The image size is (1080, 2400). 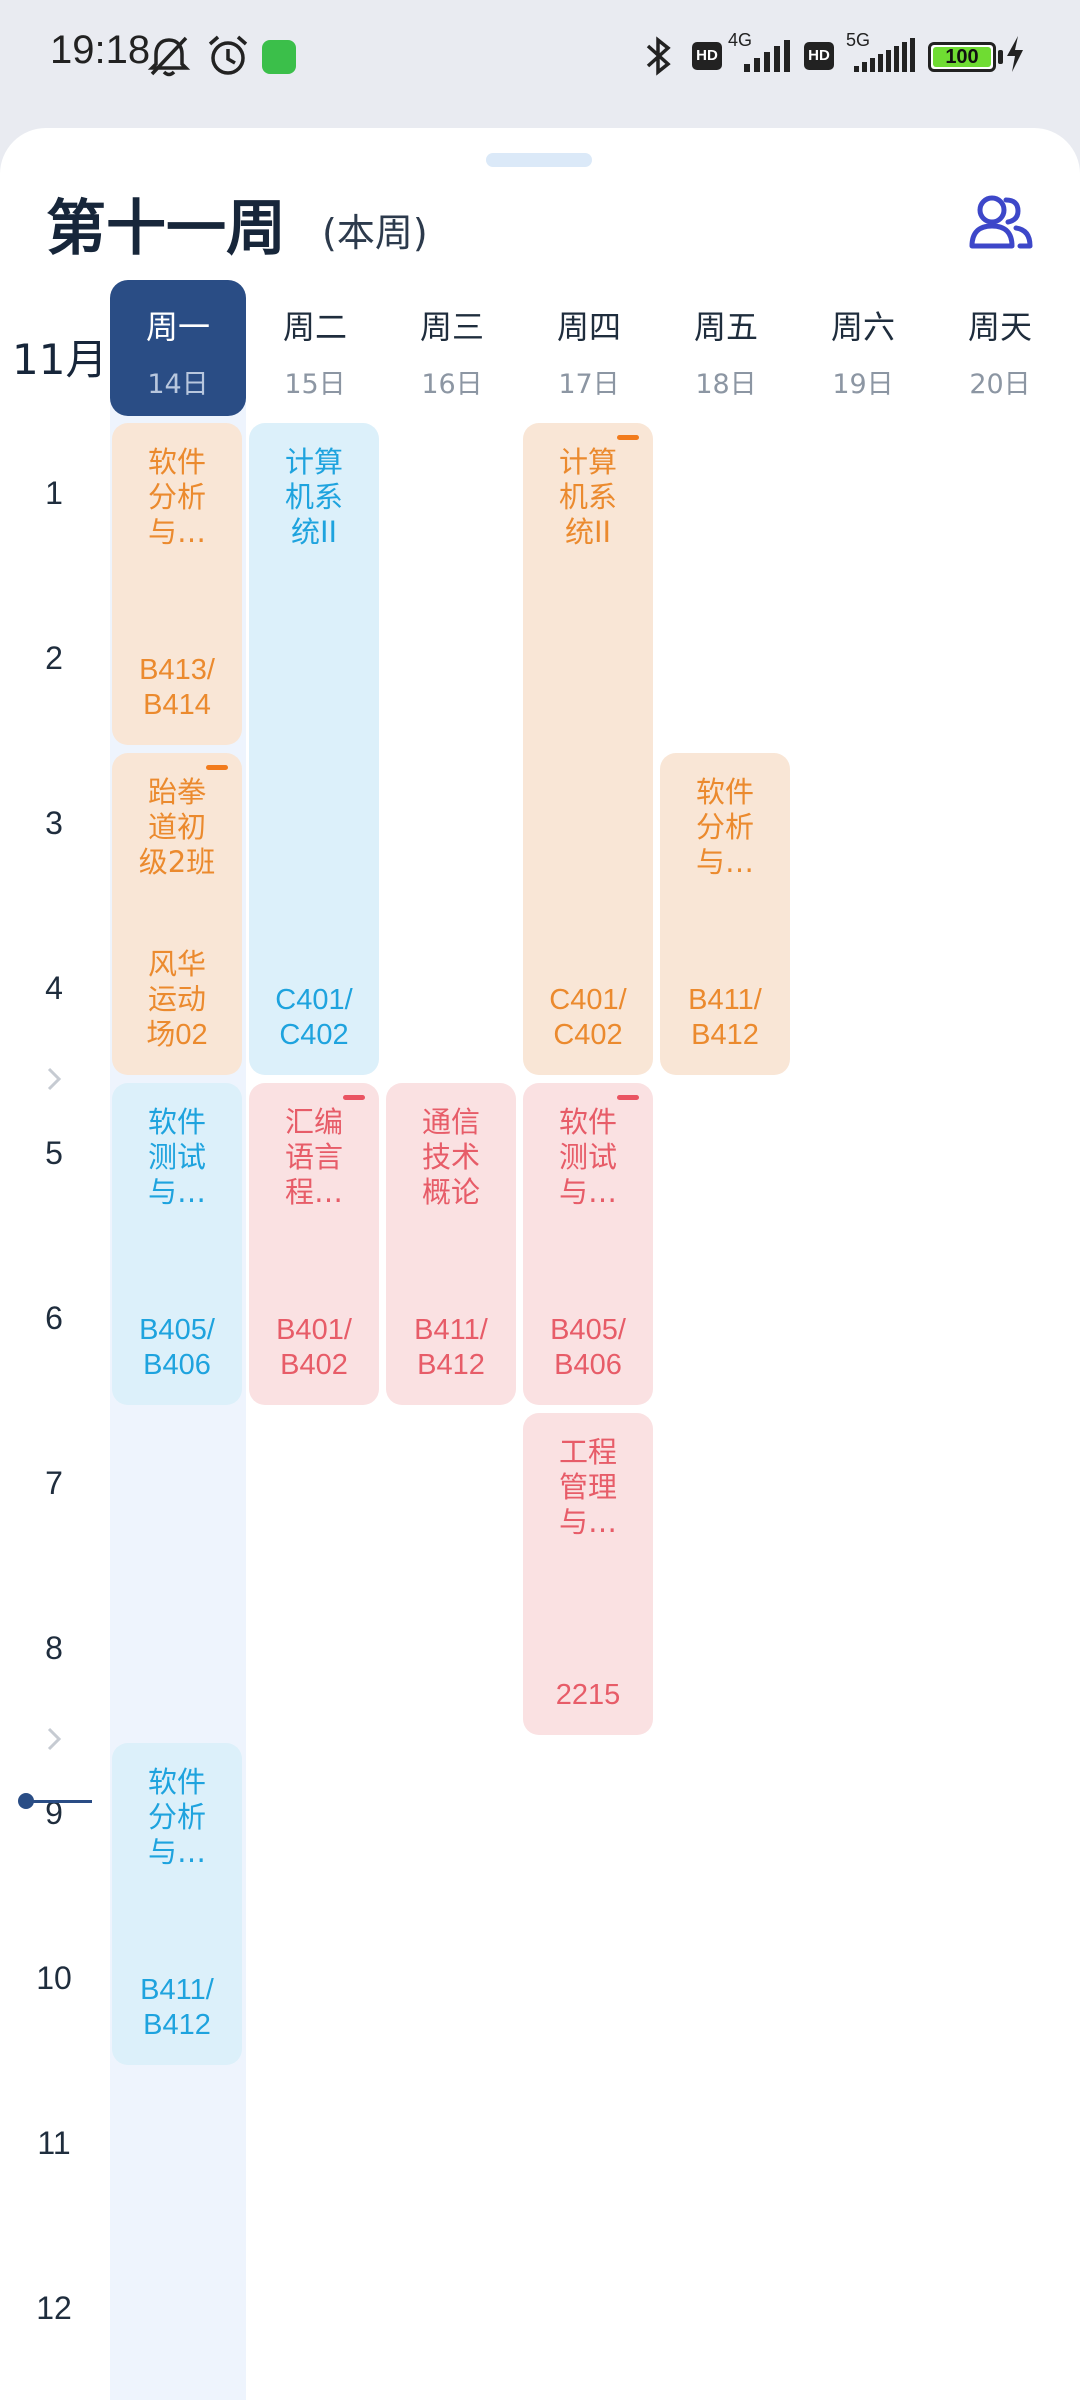 What do you see at coordinates (54, 1318) in the screenshot?
I see `period-number: 6` at bounding box center [54, 1318].